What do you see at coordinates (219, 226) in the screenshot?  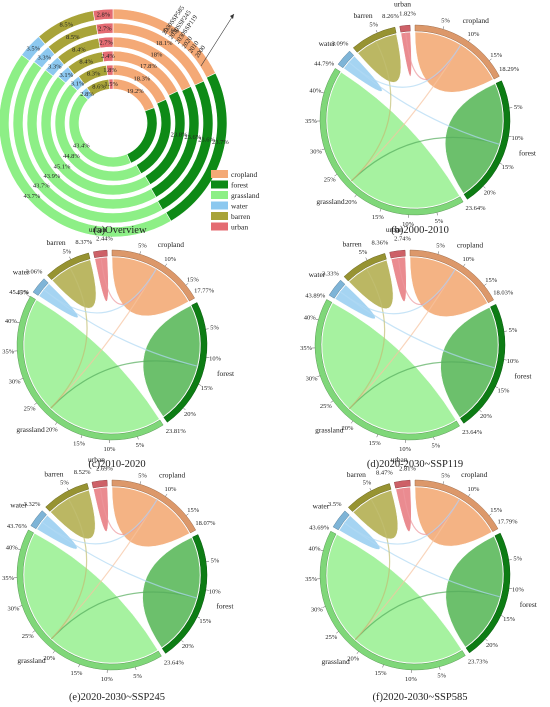 I see `legend-swatch-urban` at bounding box center [219, 226].